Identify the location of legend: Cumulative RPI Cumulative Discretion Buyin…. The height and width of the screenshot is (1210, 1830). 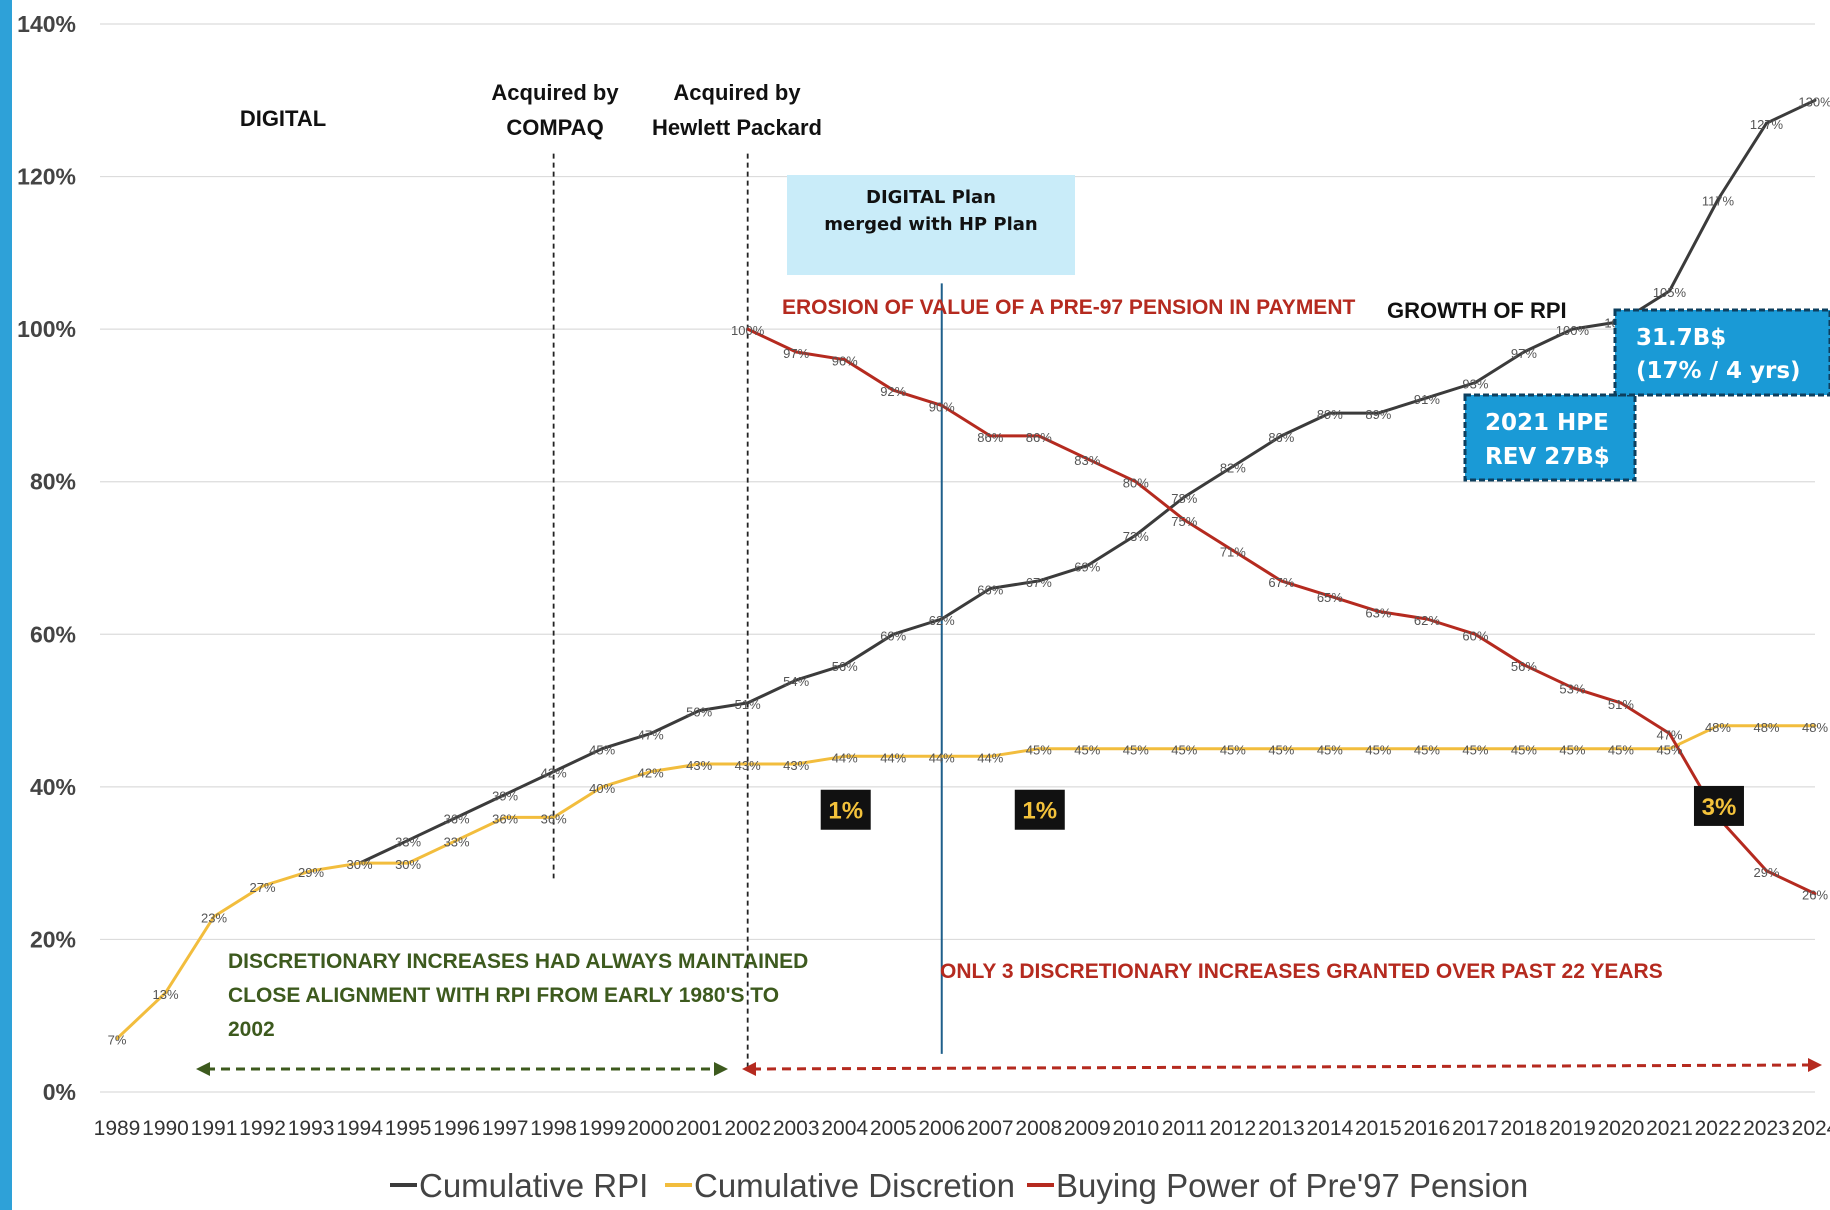
(959, 1185).